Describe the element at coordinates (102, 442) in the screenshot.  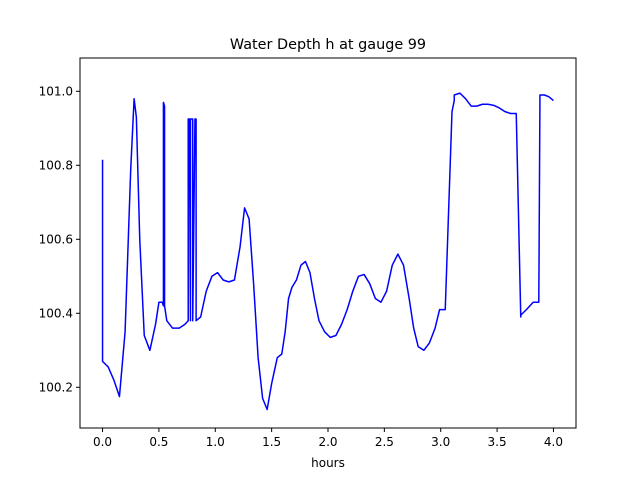
I see `x-tick-label: 0.0` at that location.